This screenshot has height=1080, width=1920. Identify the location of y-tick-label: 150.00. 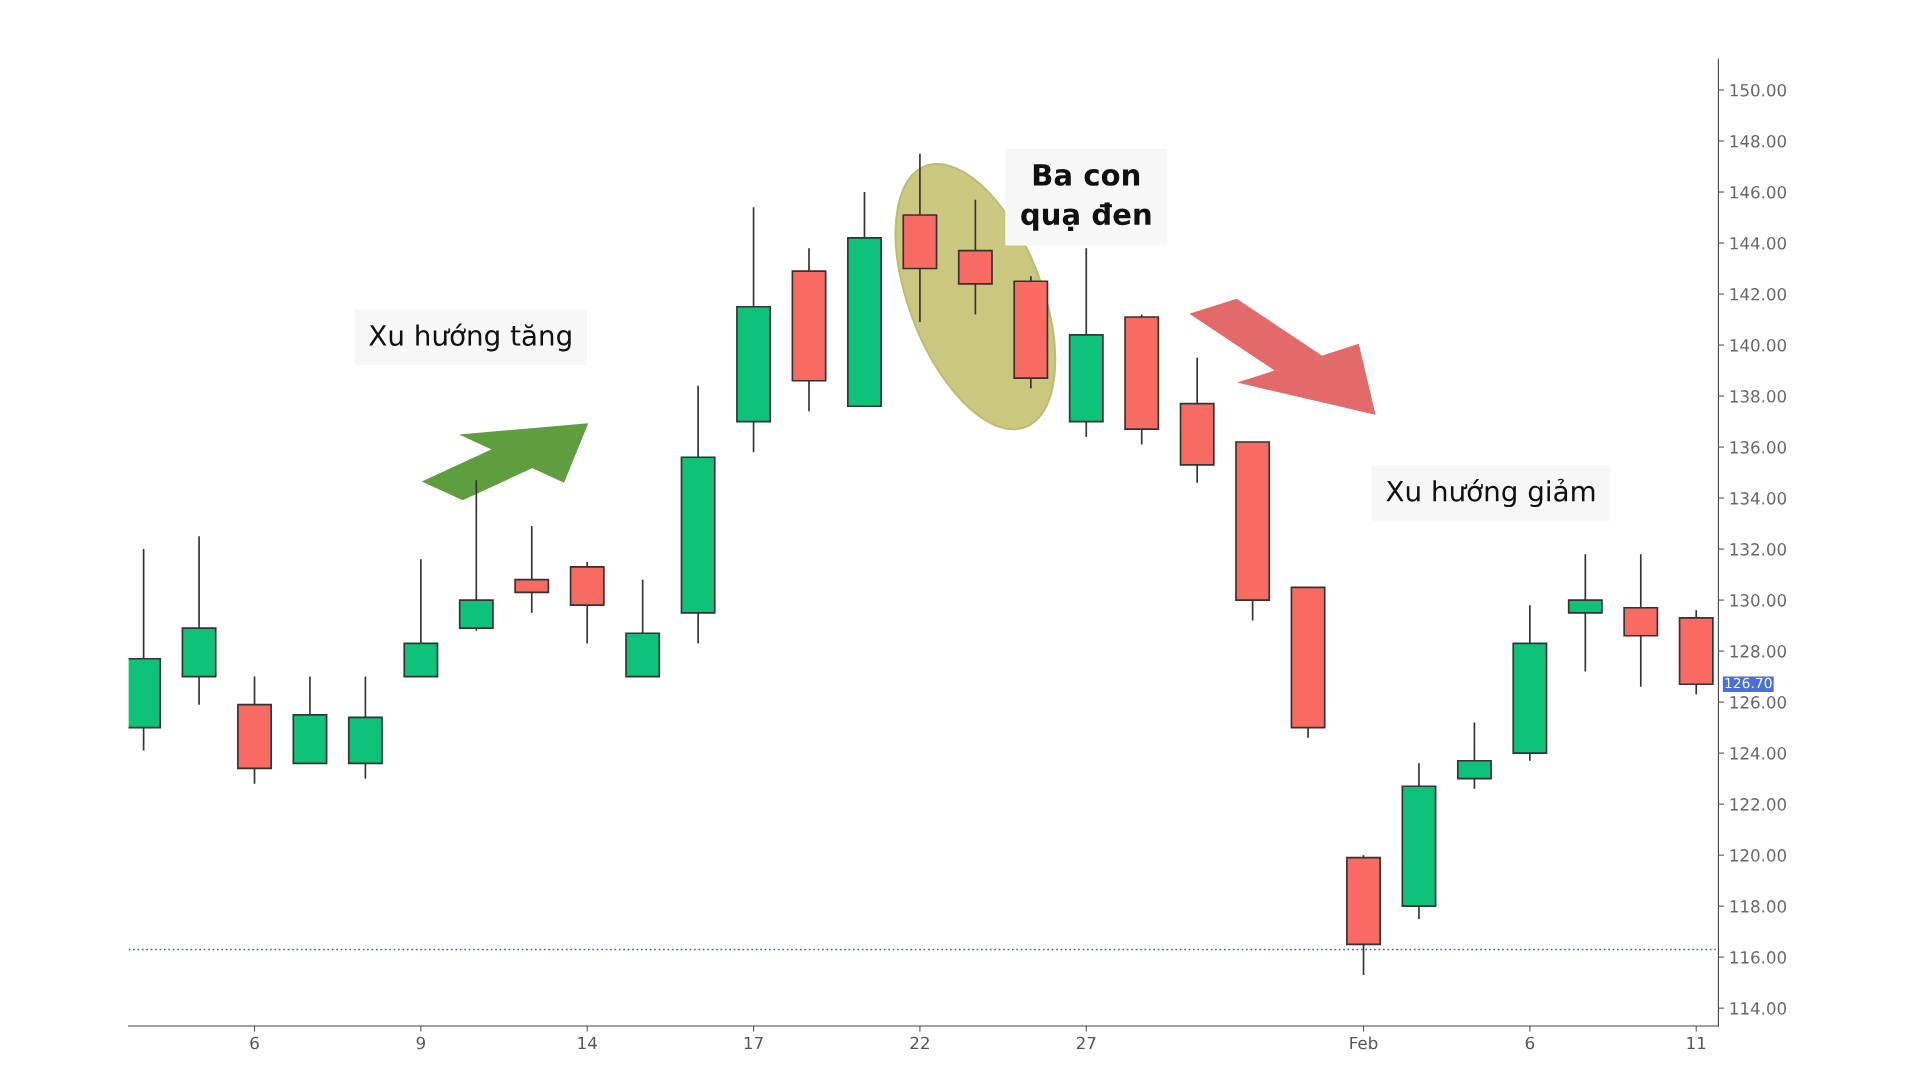
(1758, 90).